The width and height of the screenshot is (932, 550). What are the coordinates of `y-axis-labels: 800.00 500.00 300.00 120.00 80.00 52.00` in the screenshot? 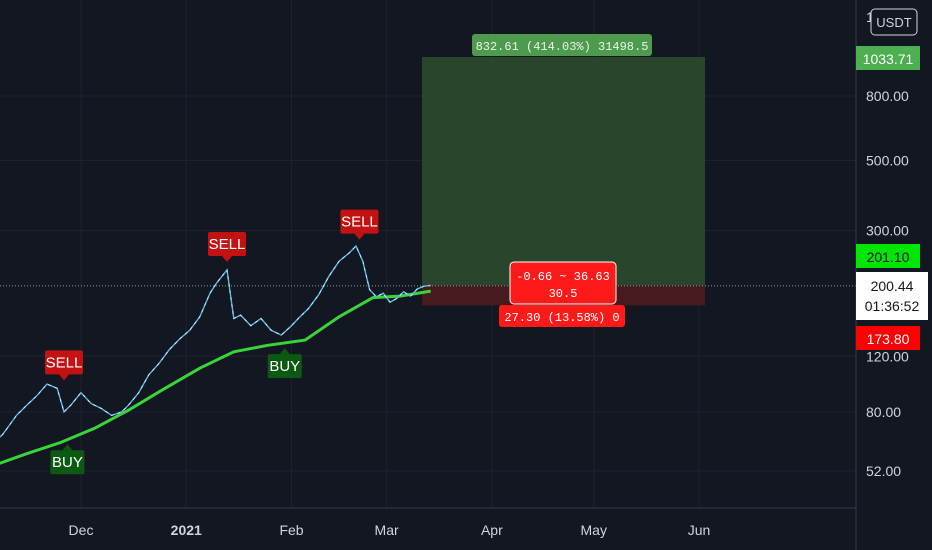 It's located at (887, 283).